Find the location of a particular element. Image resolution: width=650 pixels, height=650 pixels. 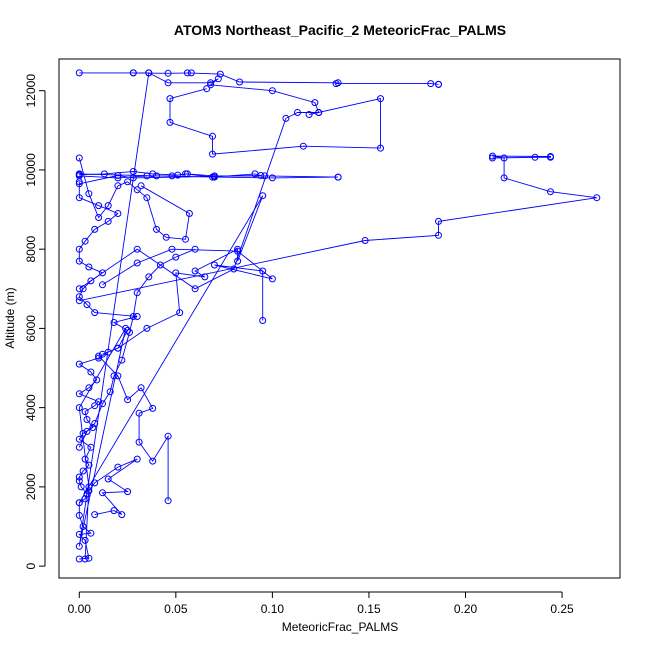

x-tick-label: 0.00 is located at coordinates (80, 609).